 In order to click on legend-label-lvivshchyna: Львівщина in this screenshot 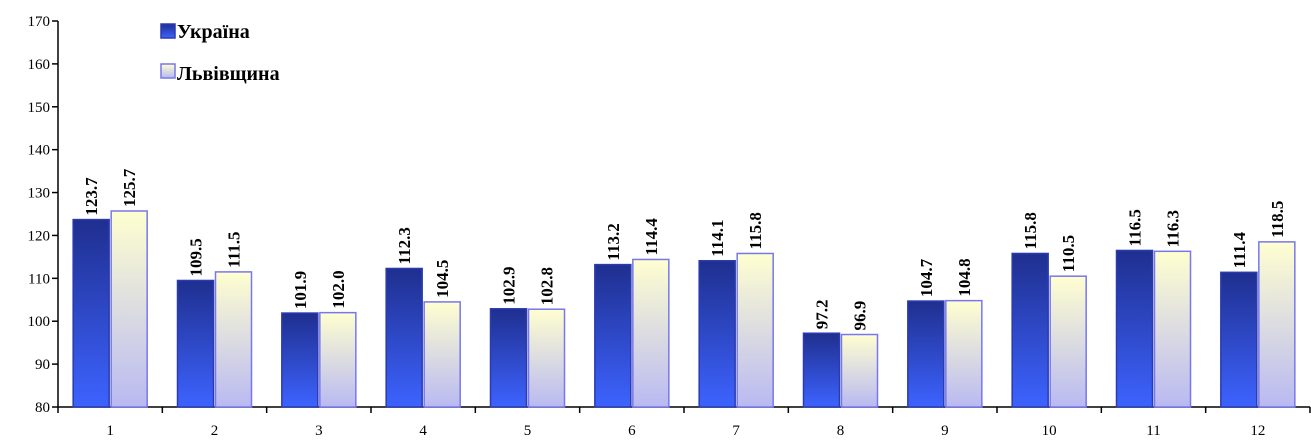, I will do `click(228, 74)`.